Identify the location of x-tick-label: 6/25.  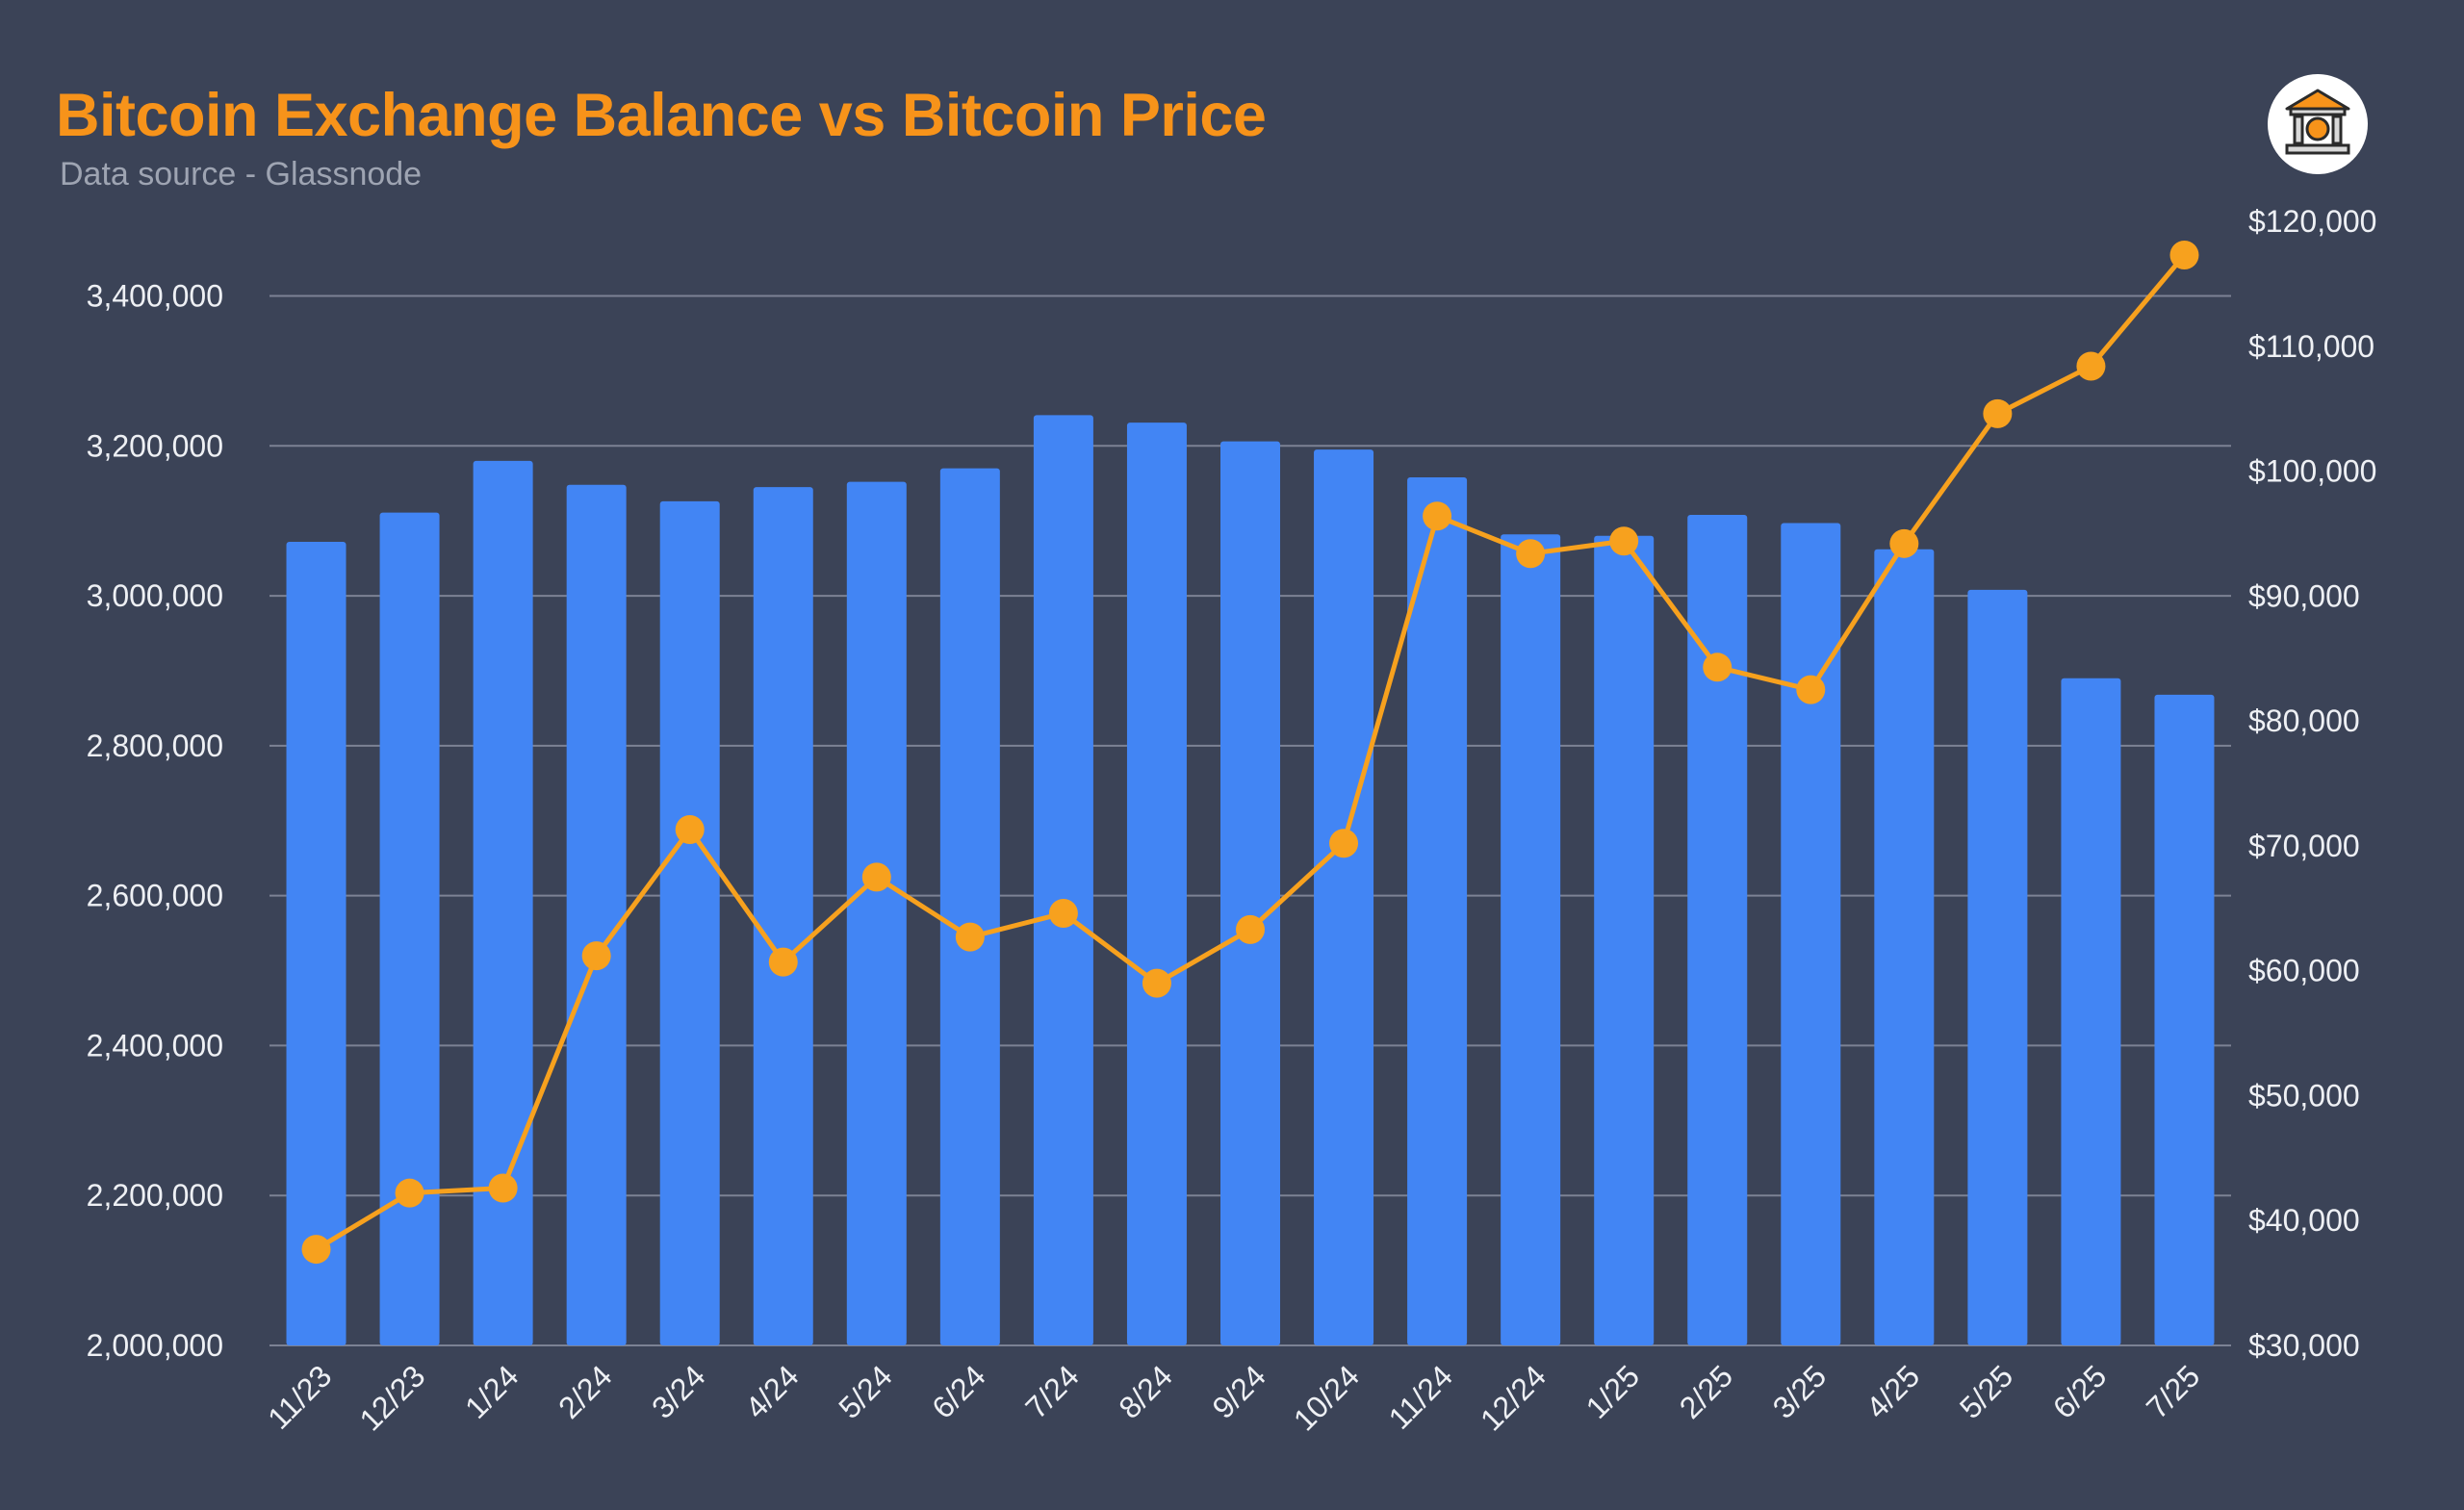
(2079, 1391).